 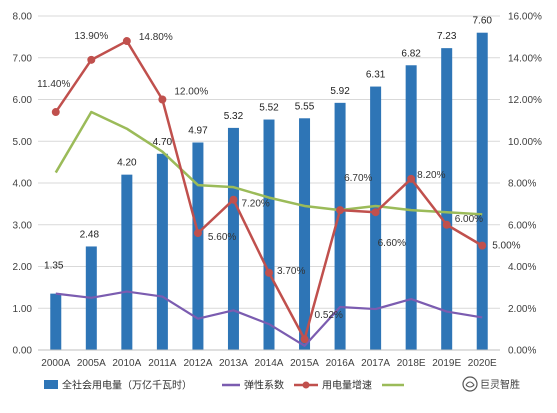 I want to click on y-tick-label: 8.00, so click(x=23, y=17).